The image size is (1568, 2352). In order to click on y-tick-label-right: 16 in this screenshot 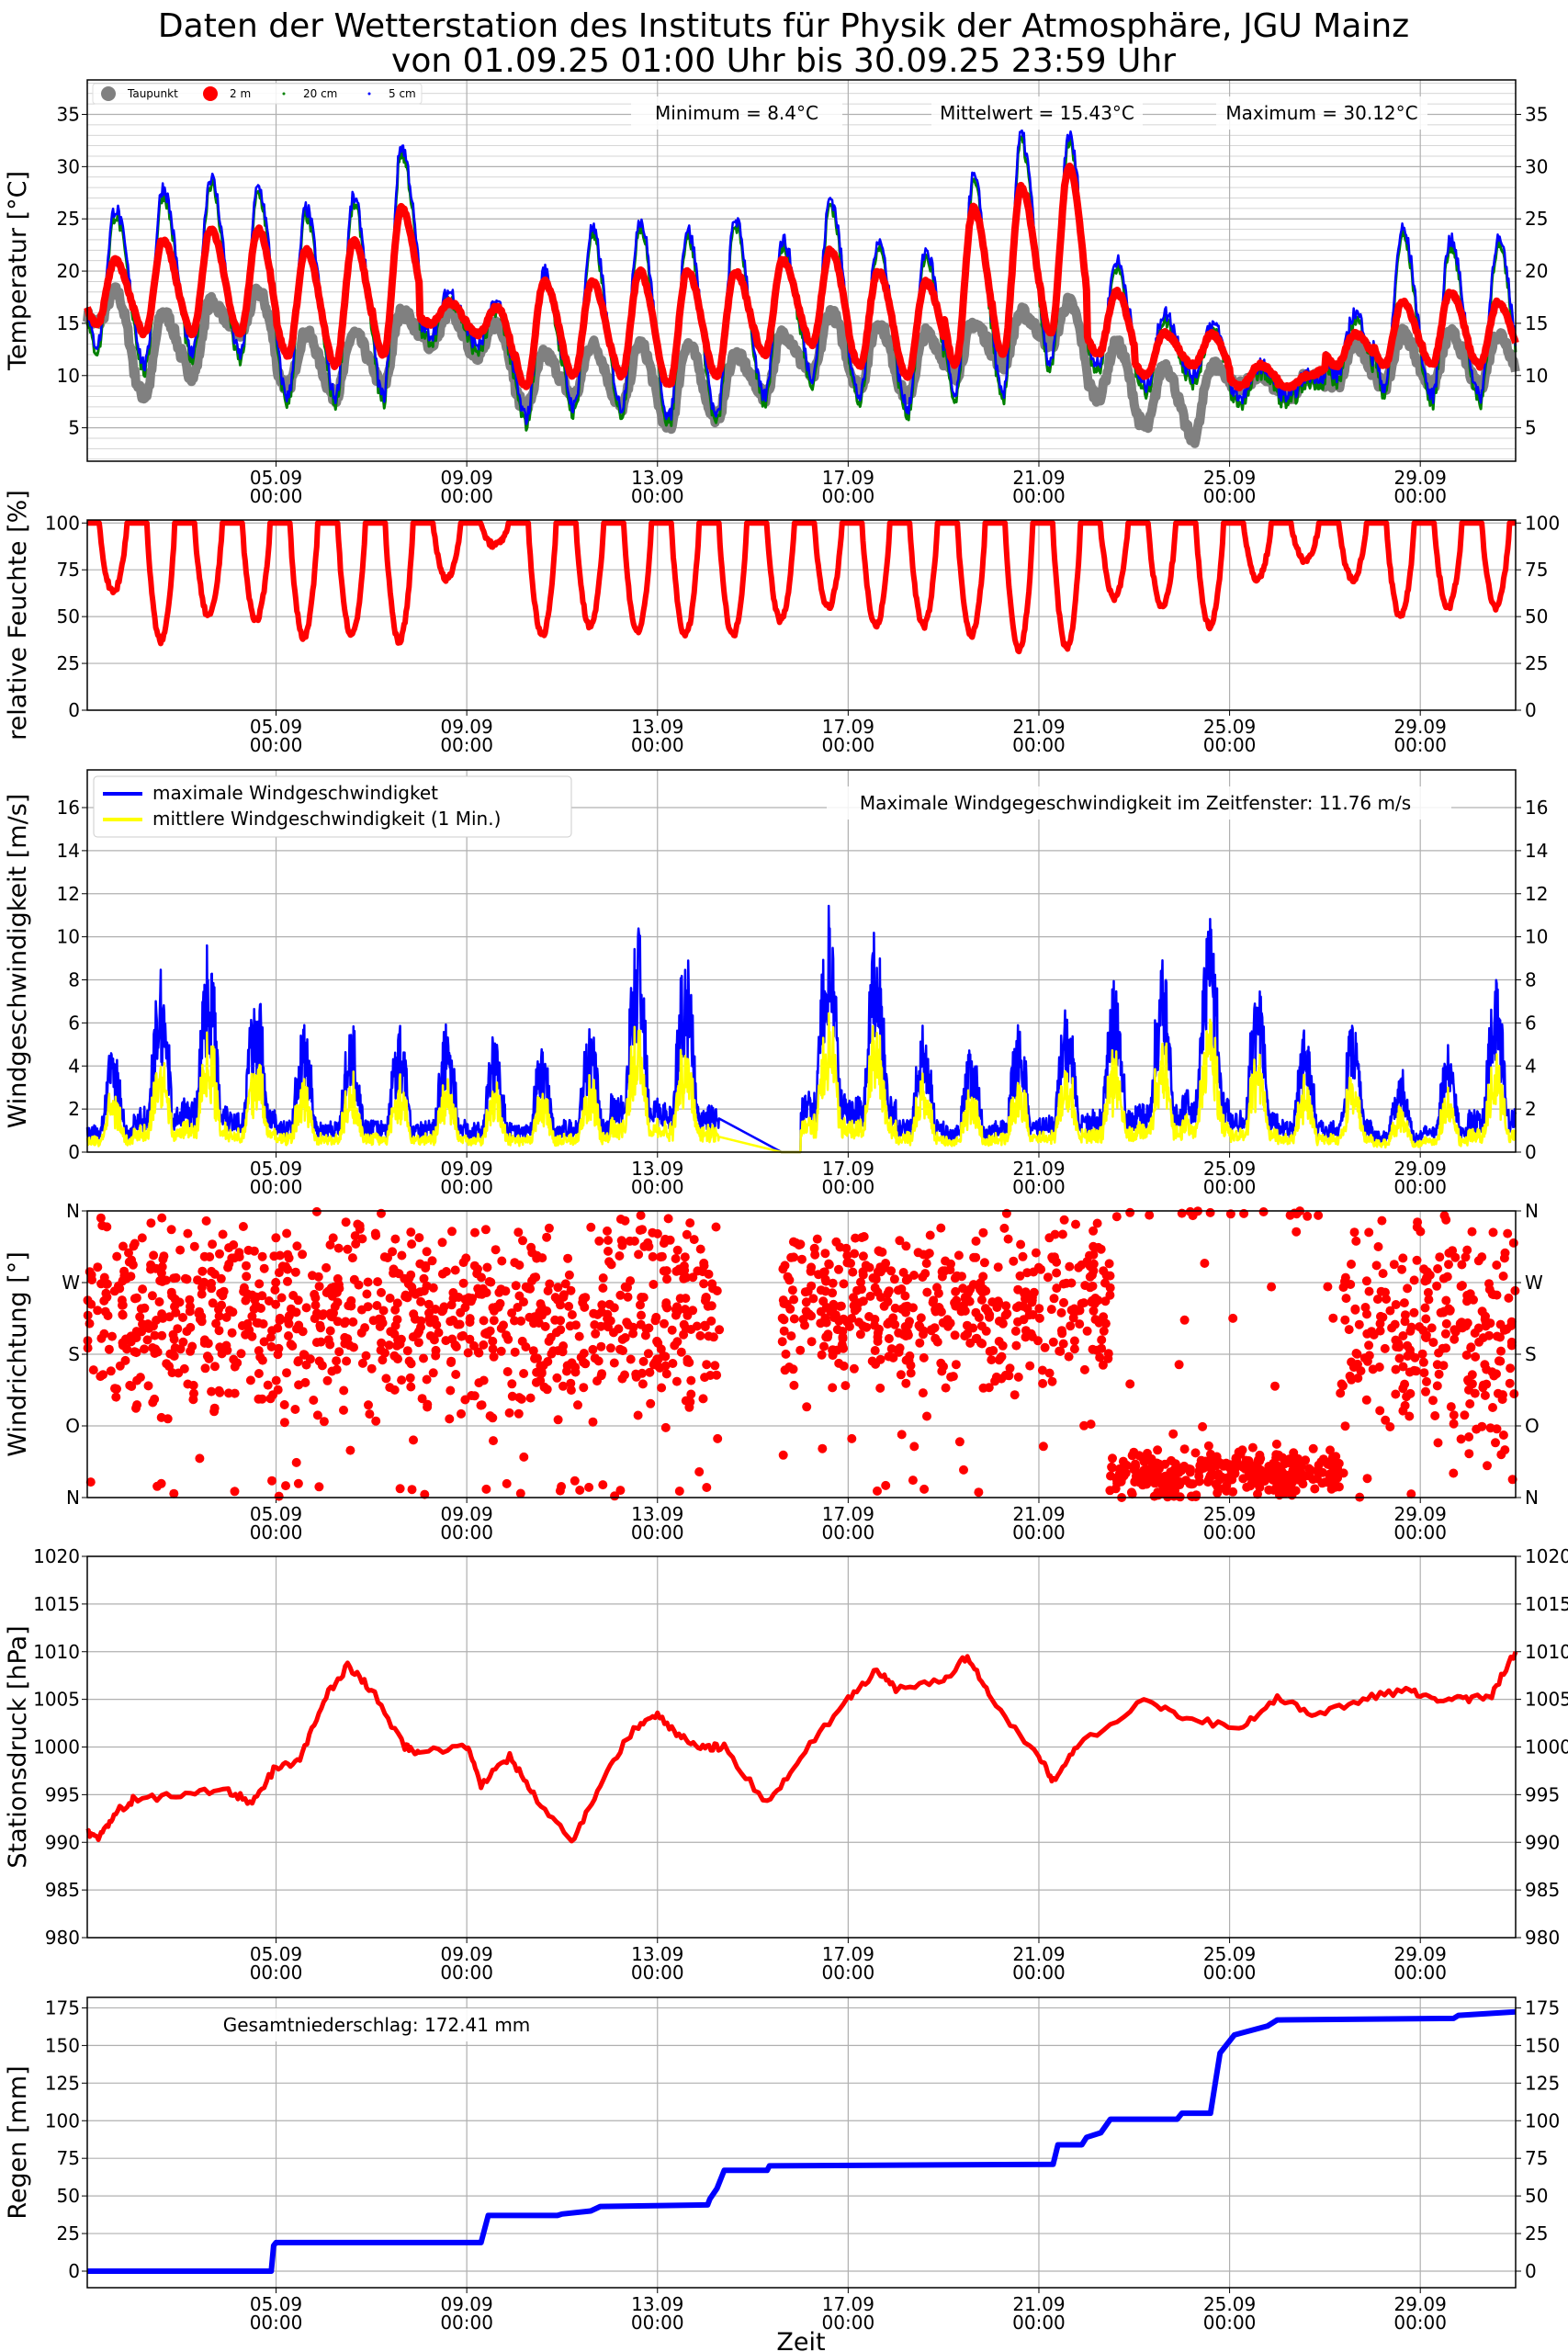, I will do `click(1537, 808)`.